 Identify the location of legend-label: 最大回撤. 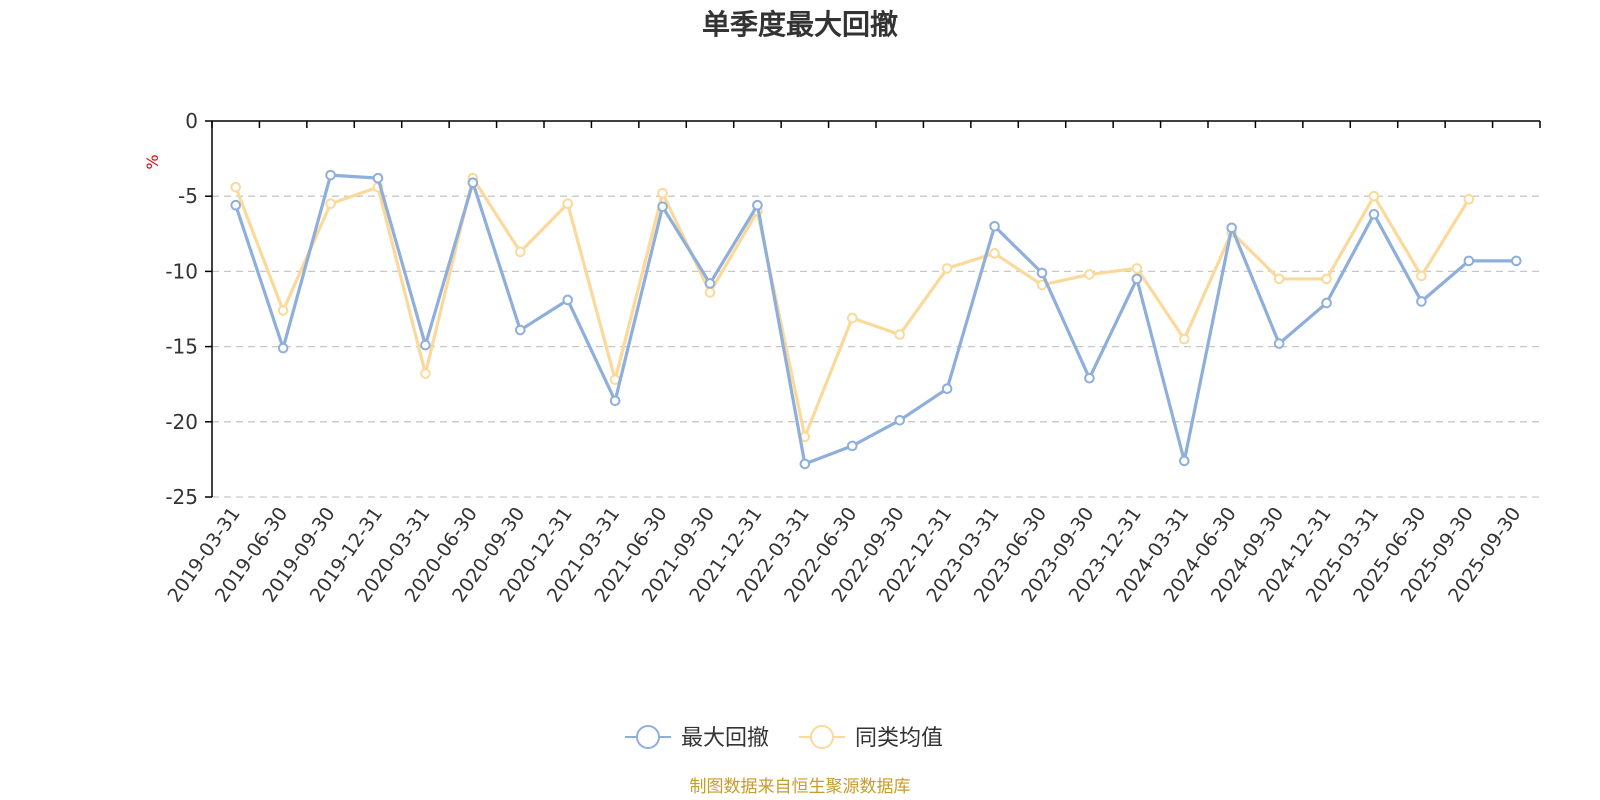
(725, 738).